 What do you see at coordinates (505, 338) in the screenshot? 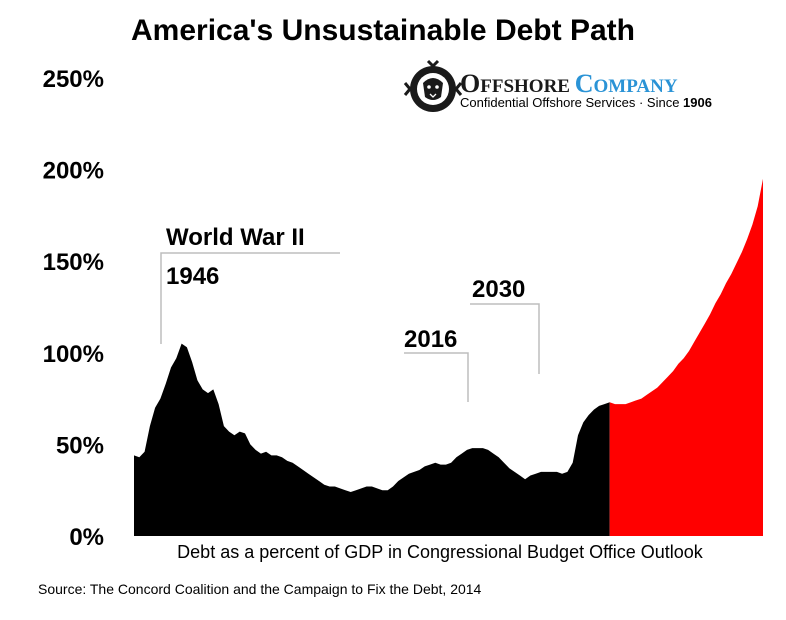
I see `leader-2030` at bounding box center [505, 338].